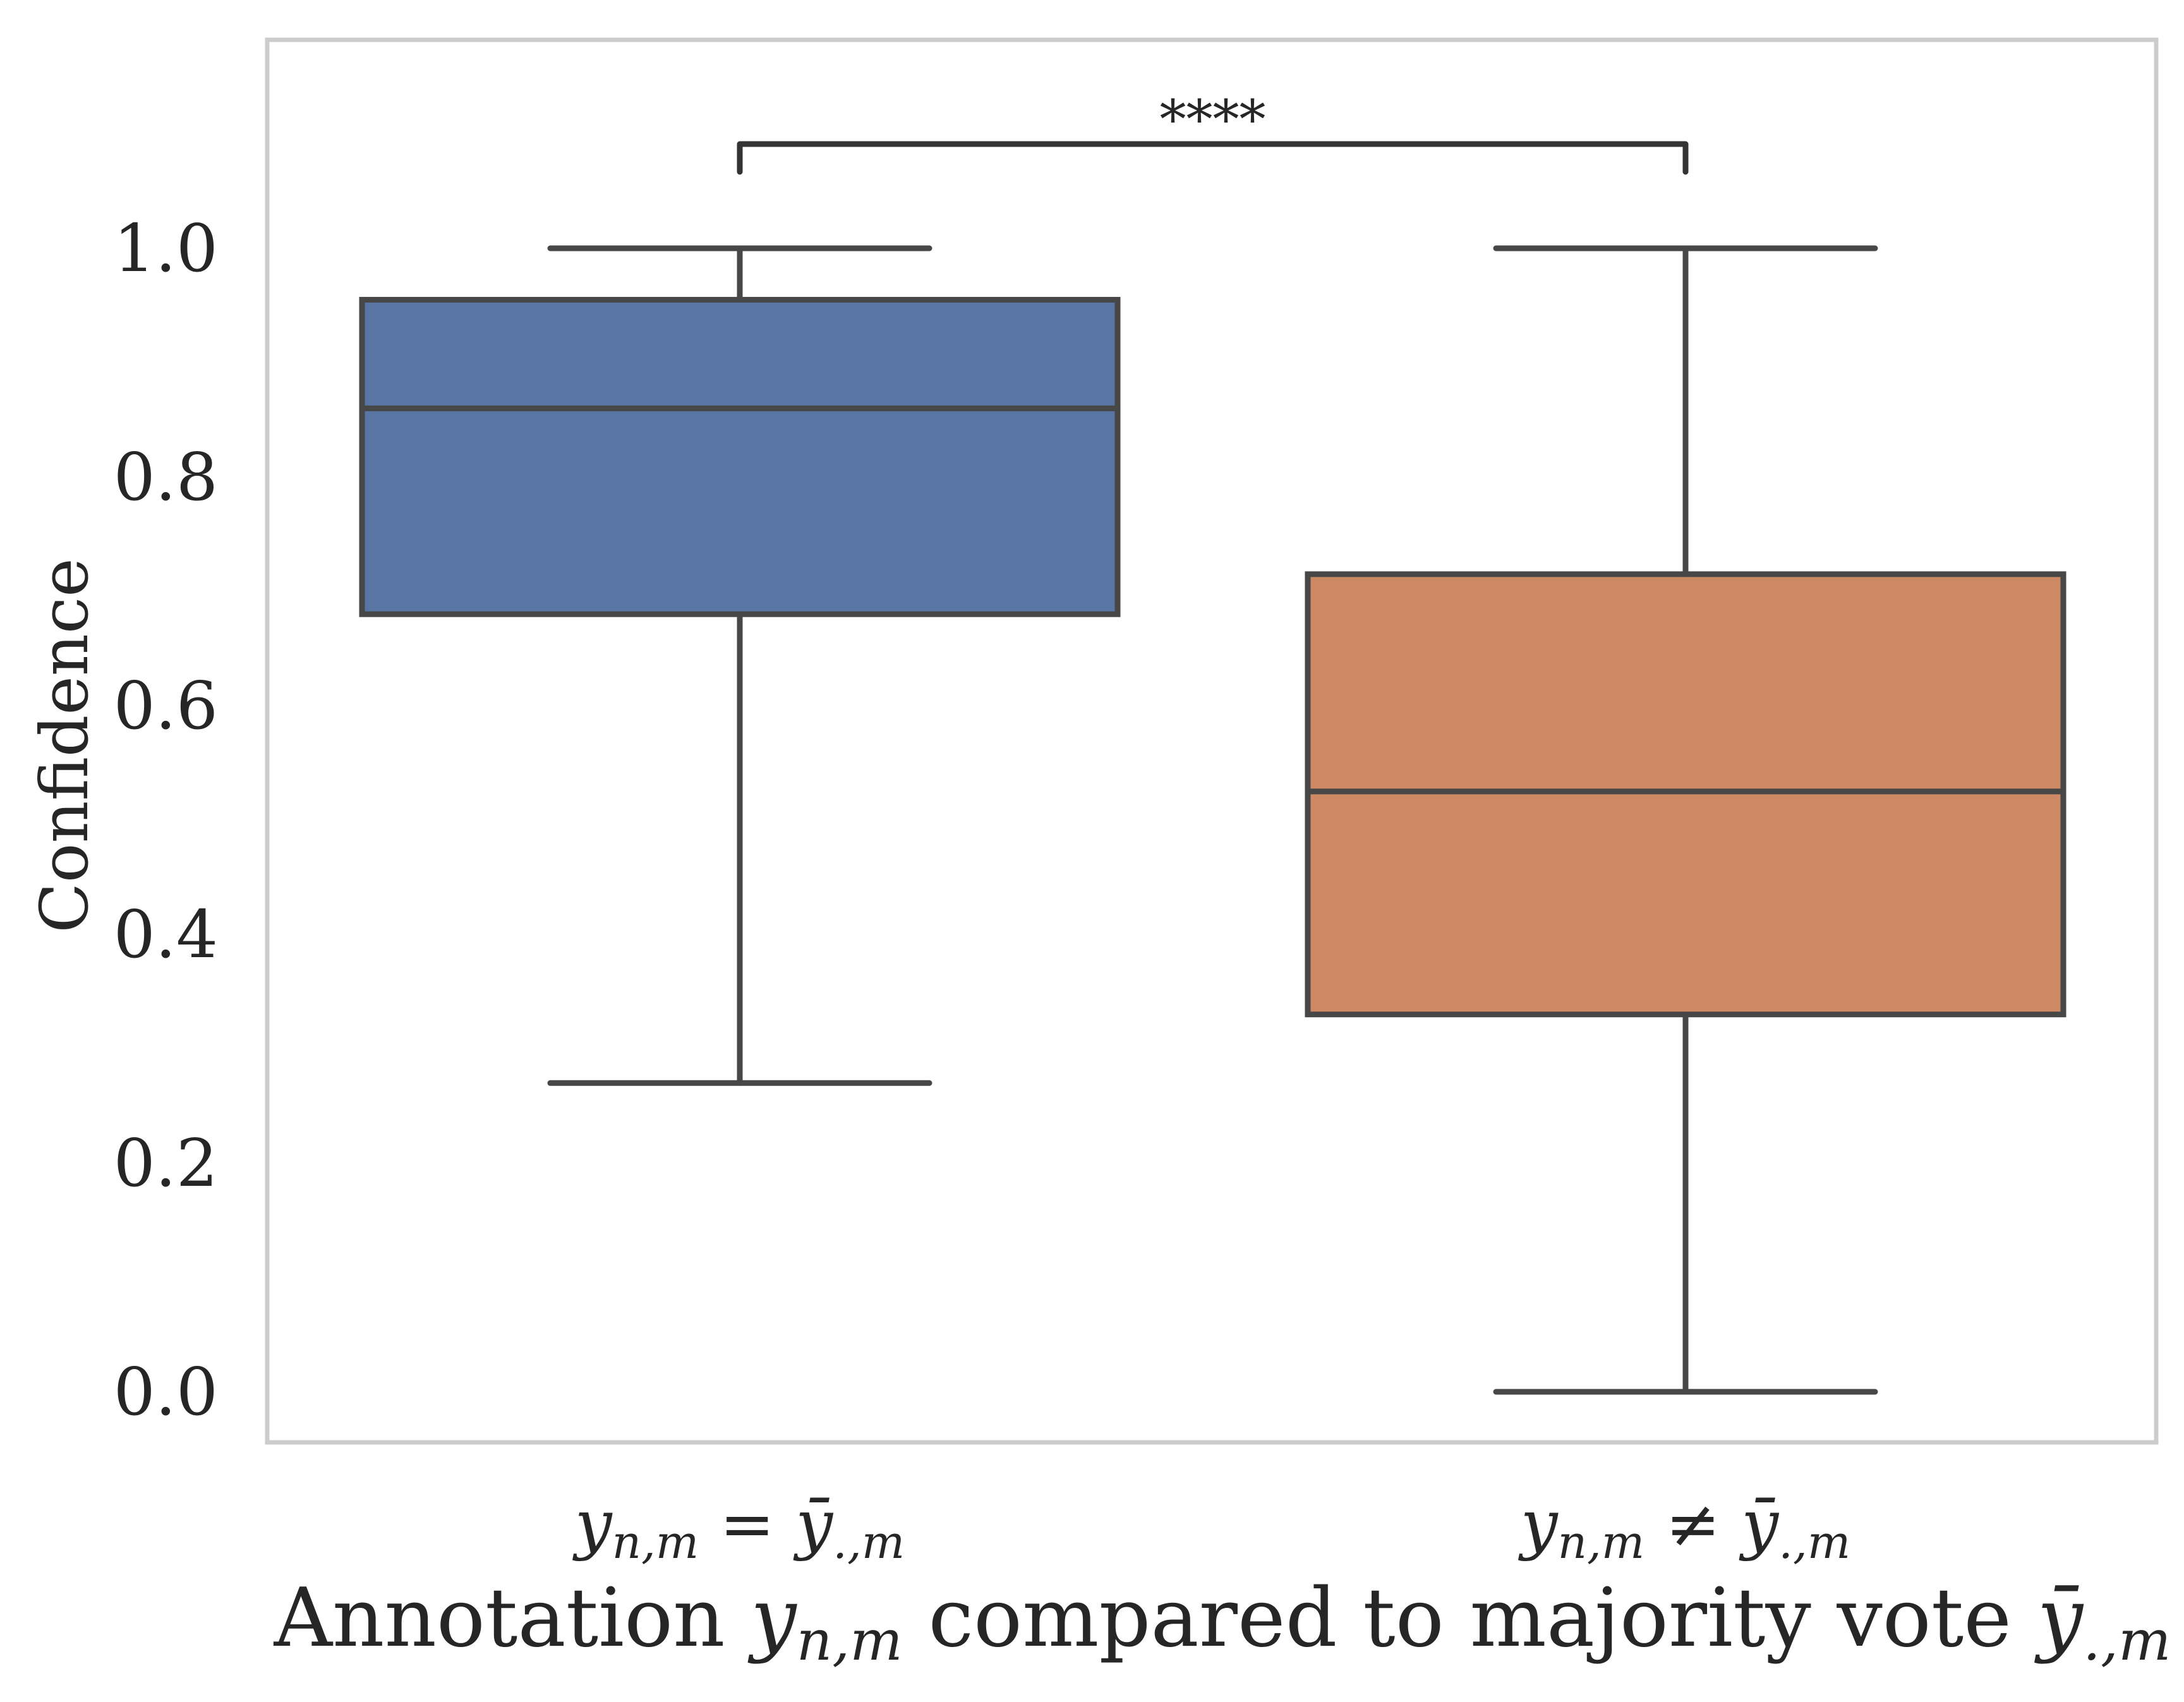 This screenshot has width=2184, height=1702. What do you see at coordinates (64, 745) in the screenshot?
I see `y-axis-label: Confidence` at bounding box center [64, 745].